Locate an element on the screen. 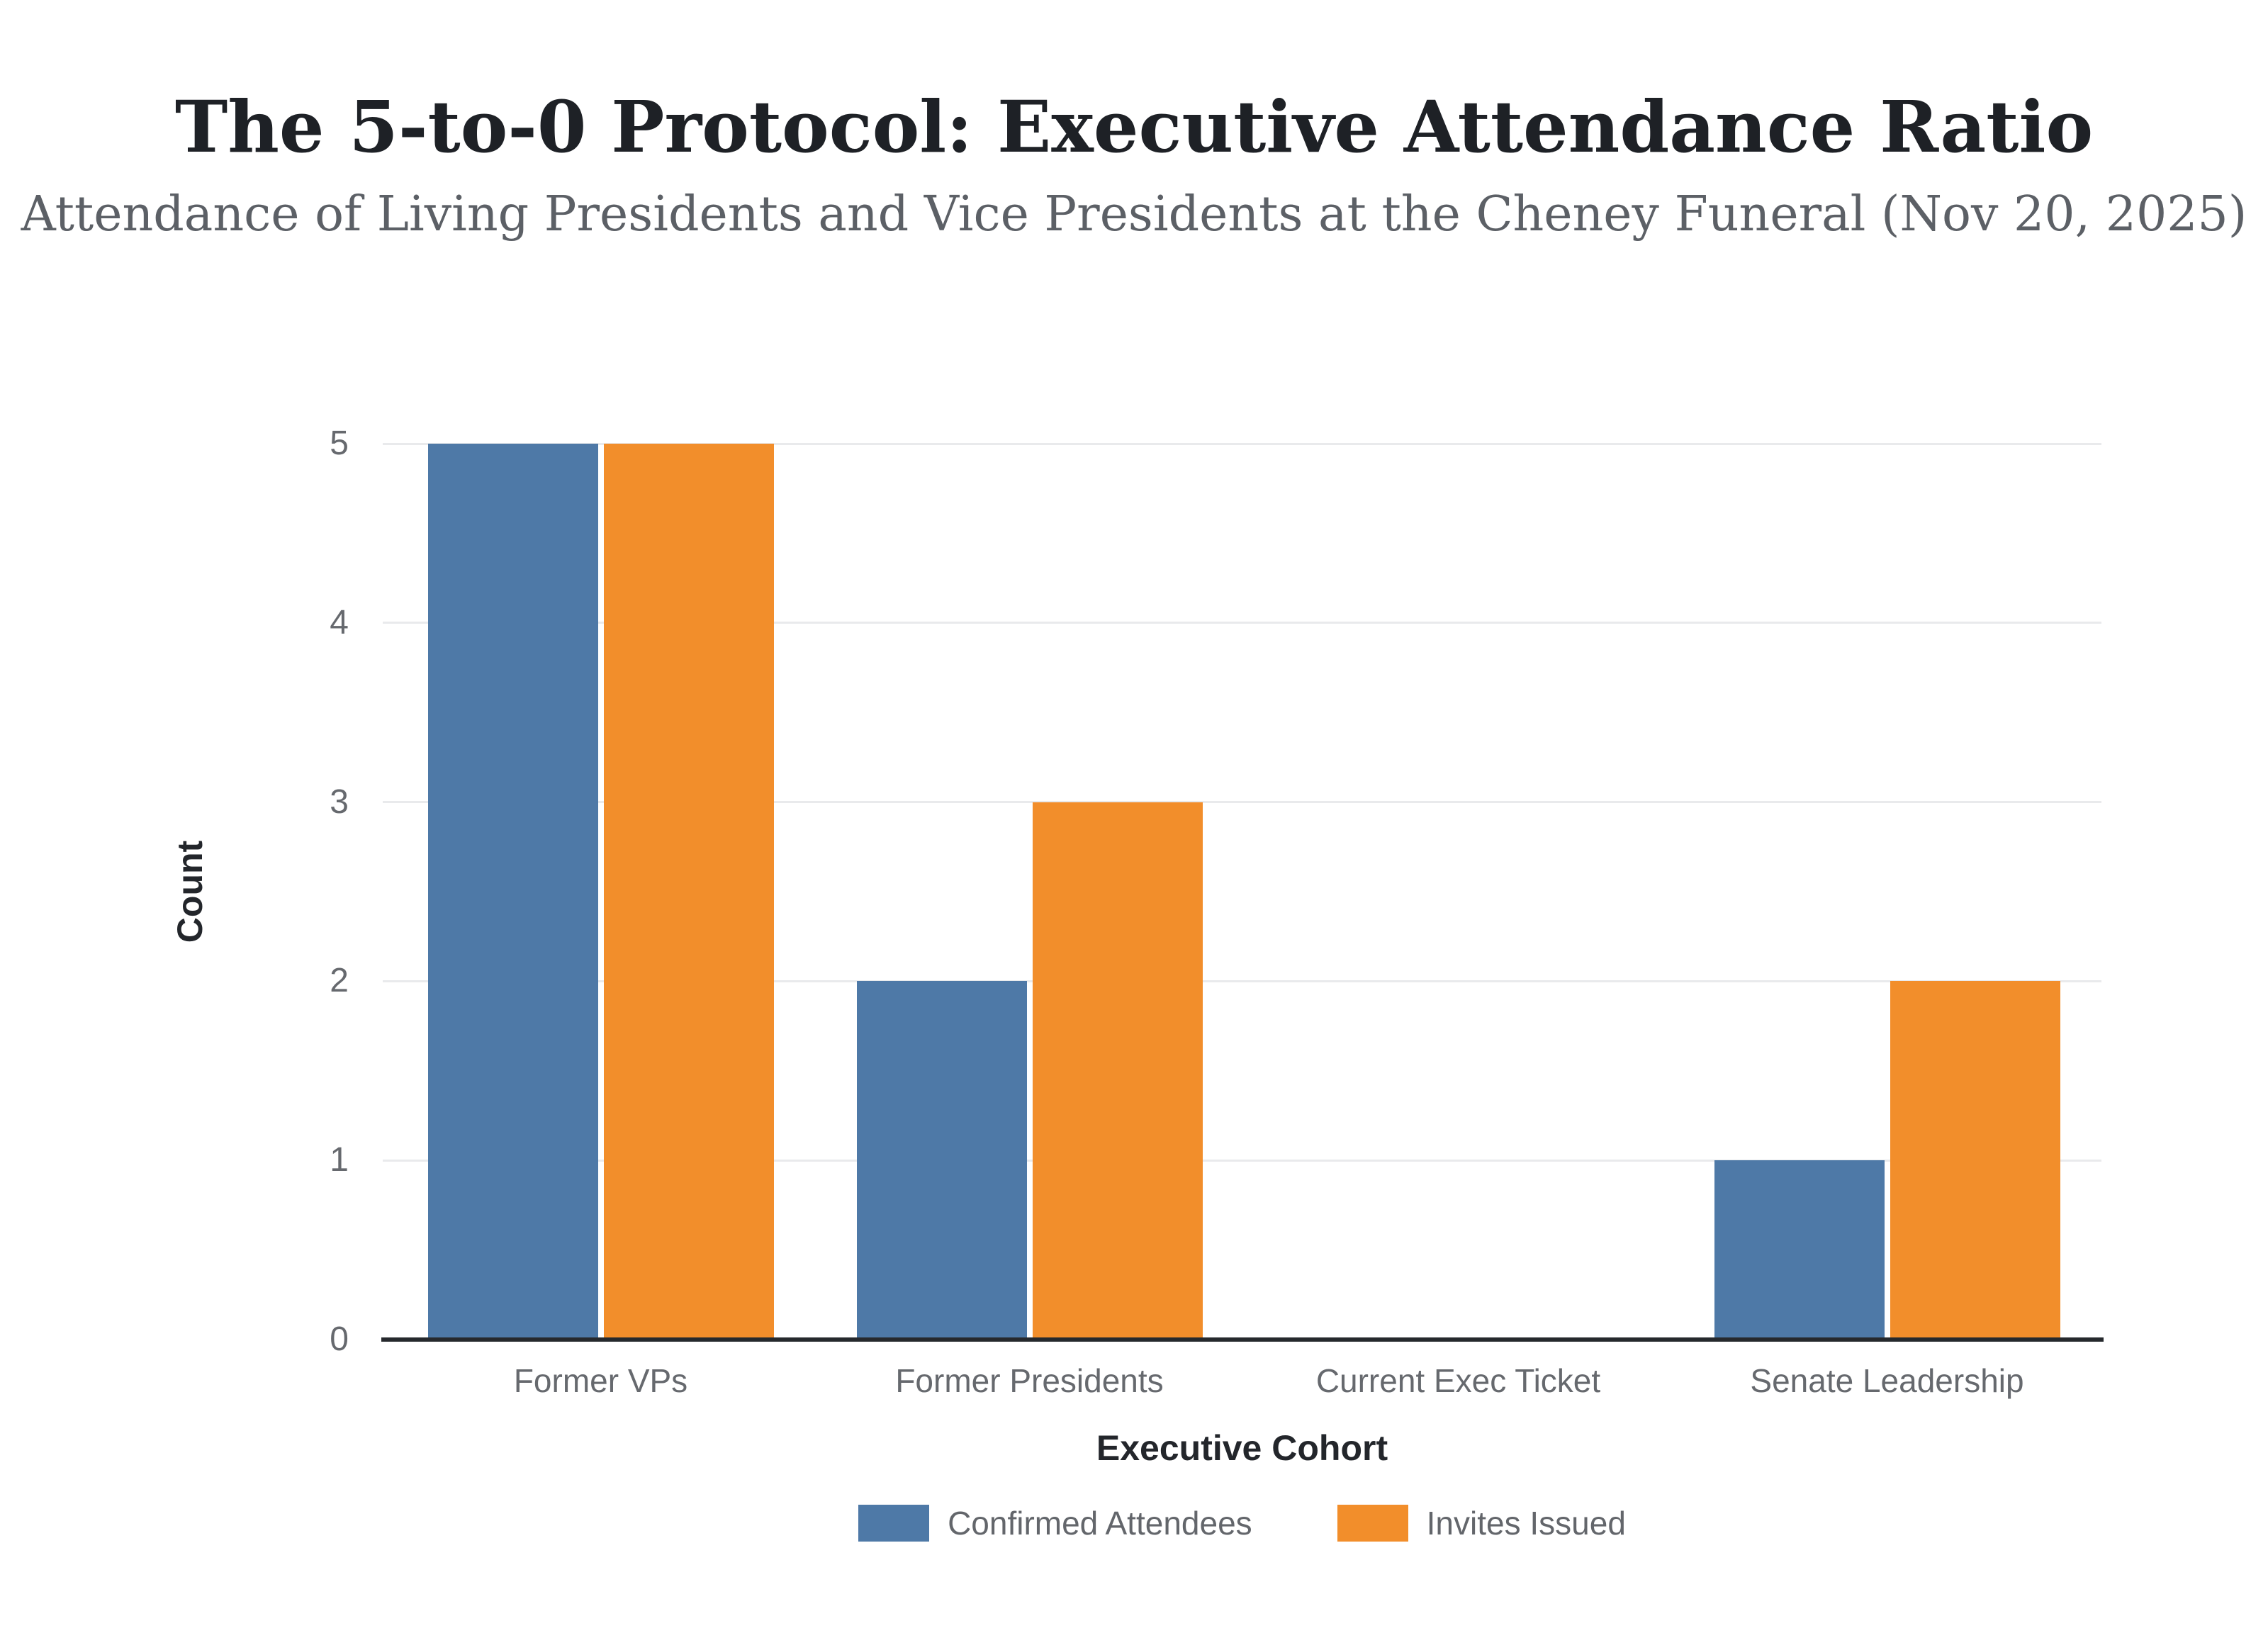  x-tick-label: Former VPs is located at coordinates (600, 1380).